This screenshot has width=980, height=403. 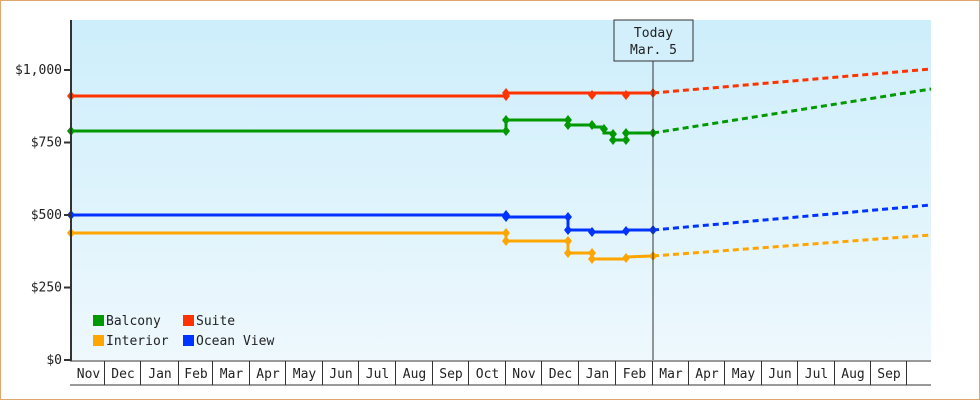 I want to click on y-tick-label: $500, so click(x=46, y=215).